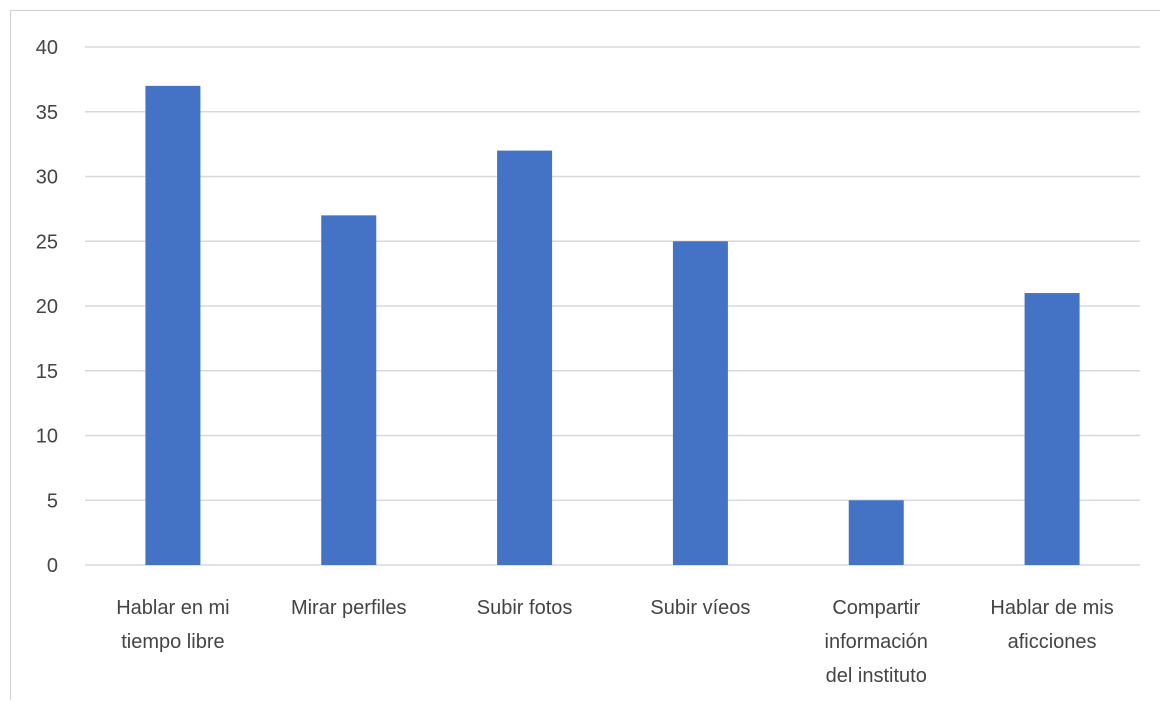 Image resolution: width=1166 pixels, height=706 pixels. I want to click on x-tick-label: Hablar de mis, so click(1051, 608).